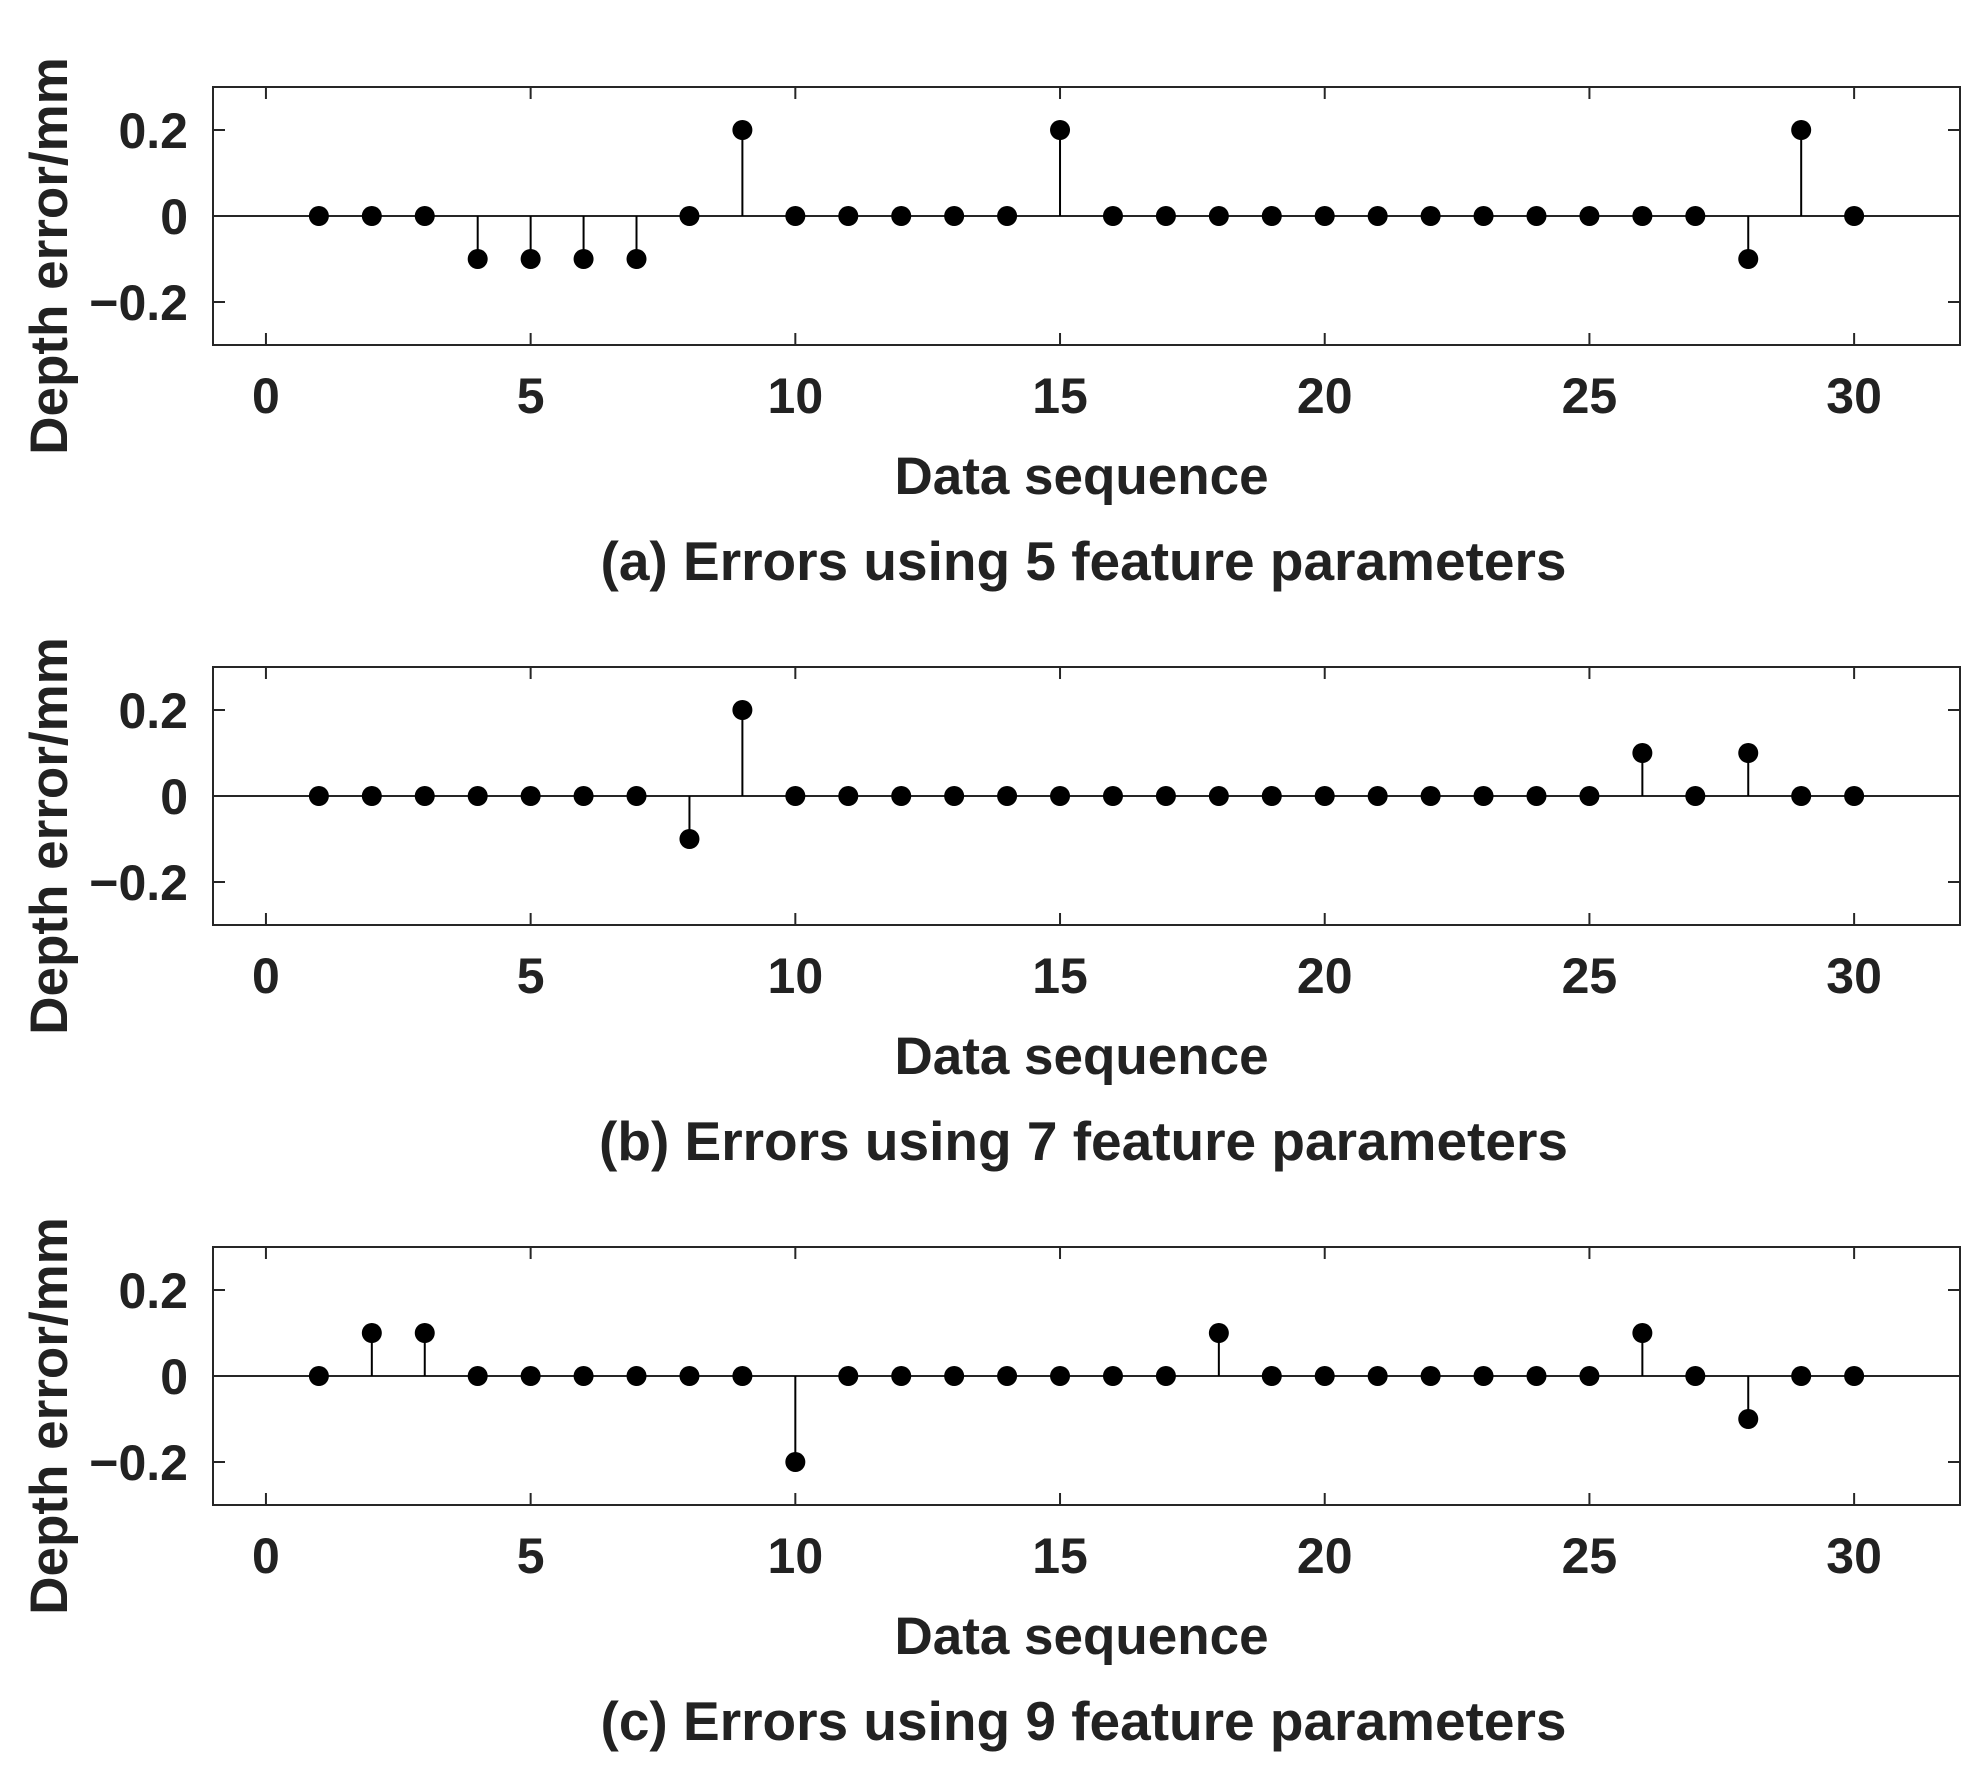 The width and height of the screenshot is (1983, 1776). Describe the element at coordinates (1084, 561) in the screenshot. I see `panel-caption: (a) Errors using 5 feature parameters` at that location.